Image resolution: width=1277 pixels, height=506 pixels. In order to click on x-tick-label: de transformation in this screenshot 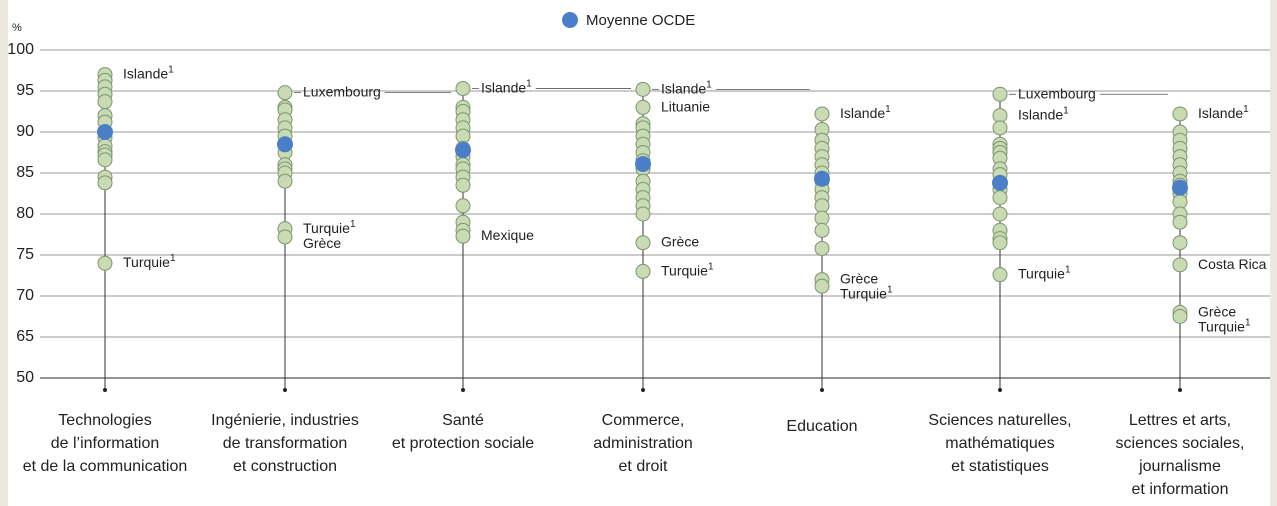, I will do `click(285, 443)`.